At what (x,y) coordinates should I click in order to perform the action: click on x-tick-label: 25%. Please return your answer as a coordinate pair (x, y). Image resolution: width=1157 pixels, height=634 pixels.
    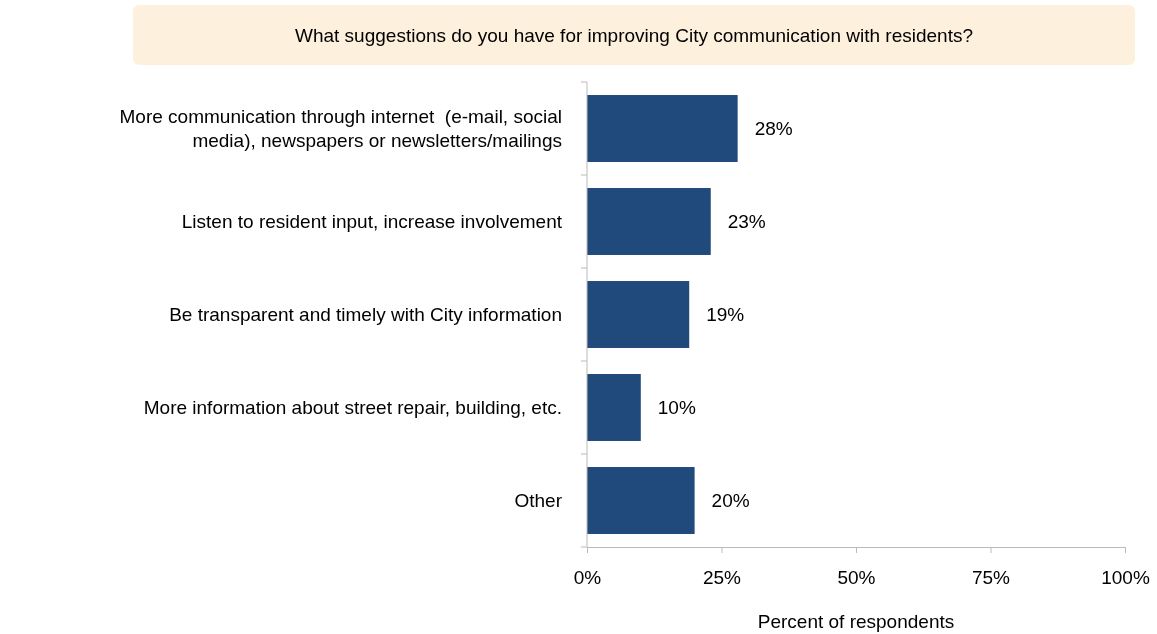
    Looking at the image, I should click on (722, 578).